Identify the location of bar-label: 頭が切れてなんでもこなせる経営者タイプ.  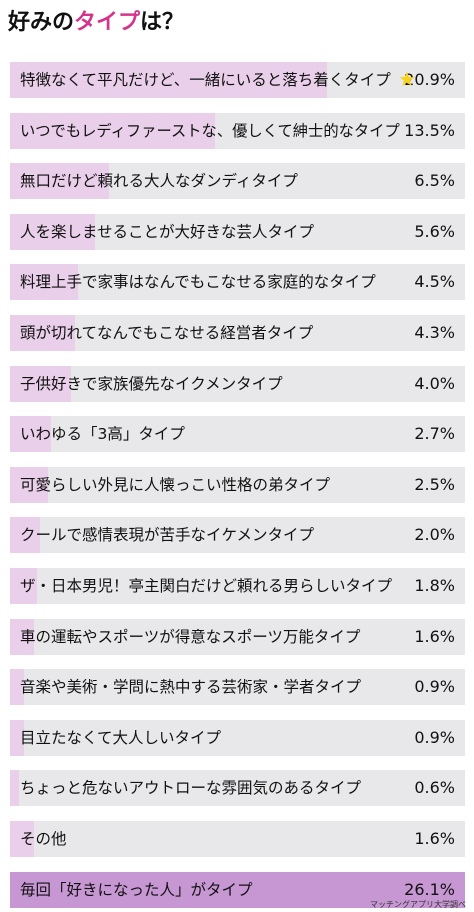
(167, 333).